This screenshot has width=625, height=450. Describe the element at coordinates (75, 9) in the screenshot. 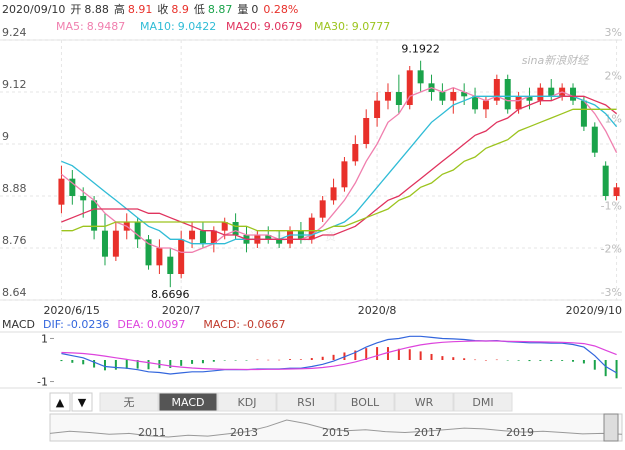

I see `header-label: 开` at that location.